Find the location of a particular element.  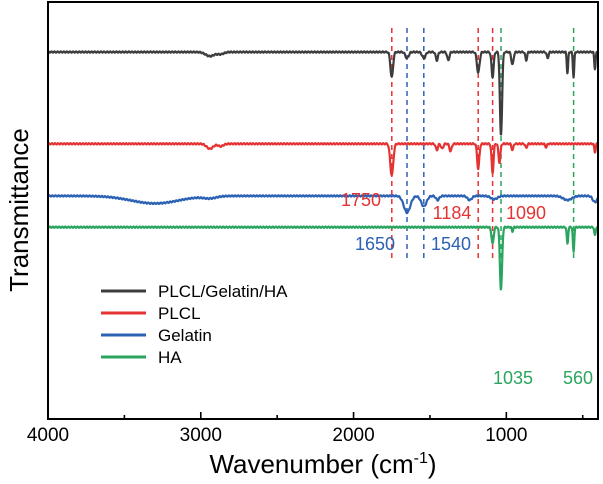

x-tick-label: 4000 is located at coordinates (48, 435).